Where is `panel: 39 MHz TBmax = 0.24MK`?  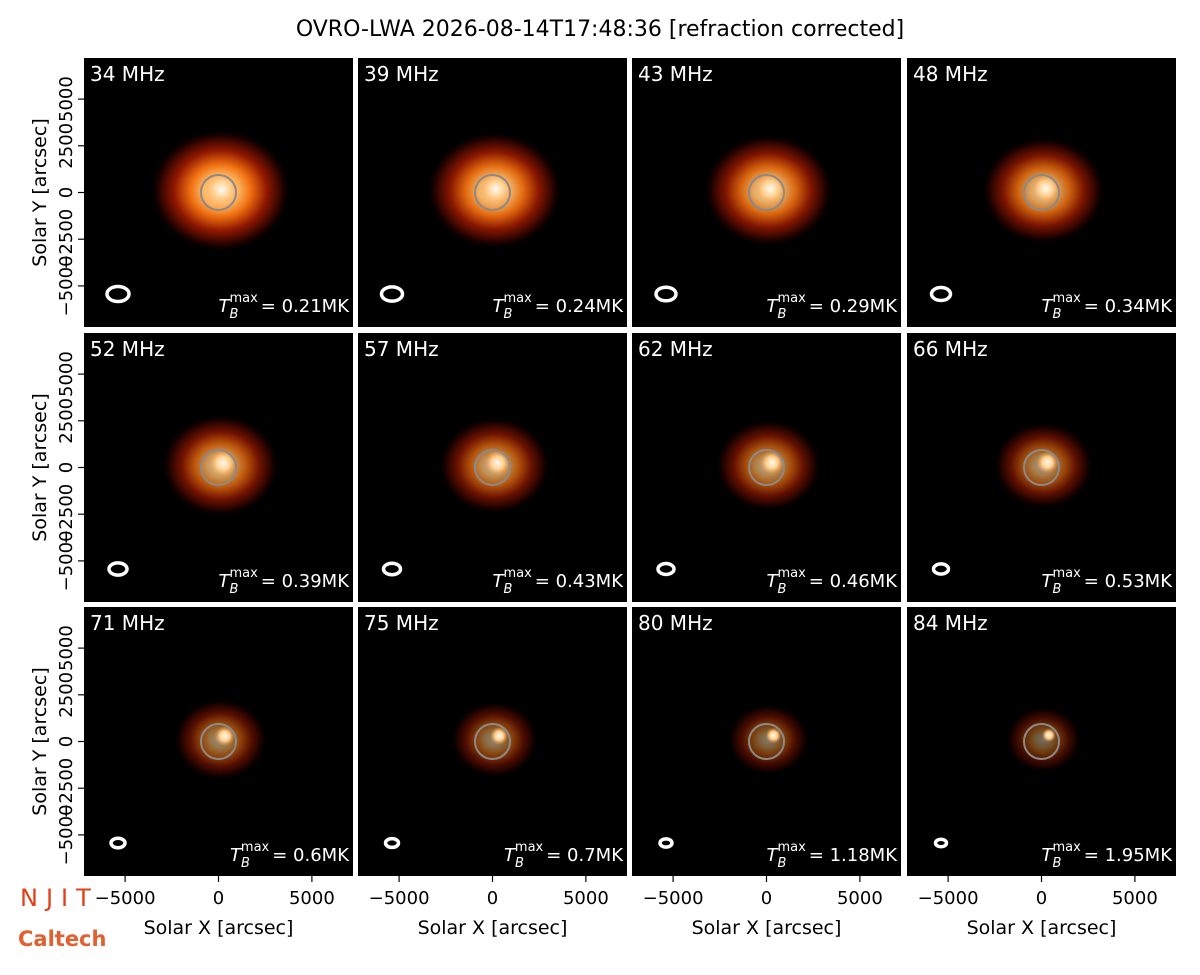
panel: 39 MHz TBmax = 0.24MK is located at coordinates (492, 192).